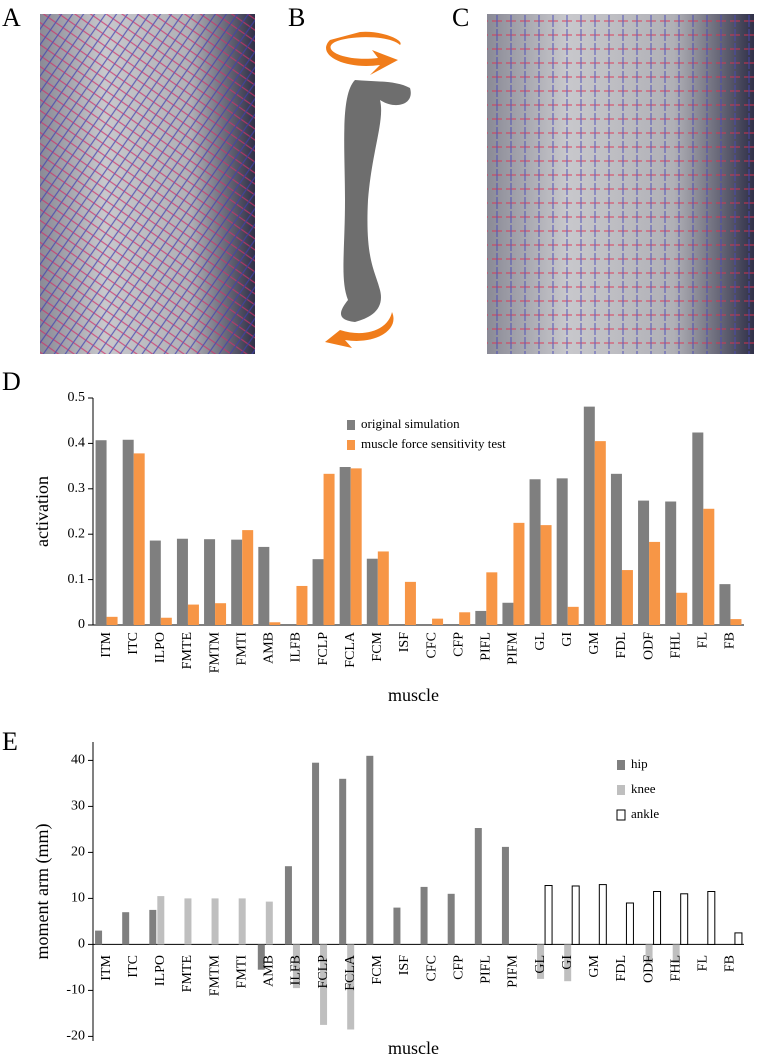 This screenshot has height=1064, width=761. Describe the element at coordinates (42, 892) in the screenshot. I see `y-axis-label: moment arm (mm)` at that location.